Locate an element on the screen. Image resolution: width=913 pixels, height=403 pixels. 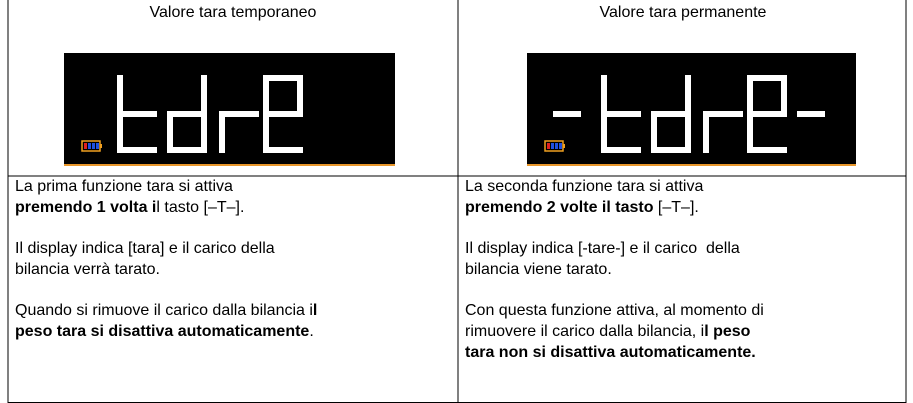
text-line: premendo 1 volta il tasto [–T–]. is located at coordinates (129, 207).